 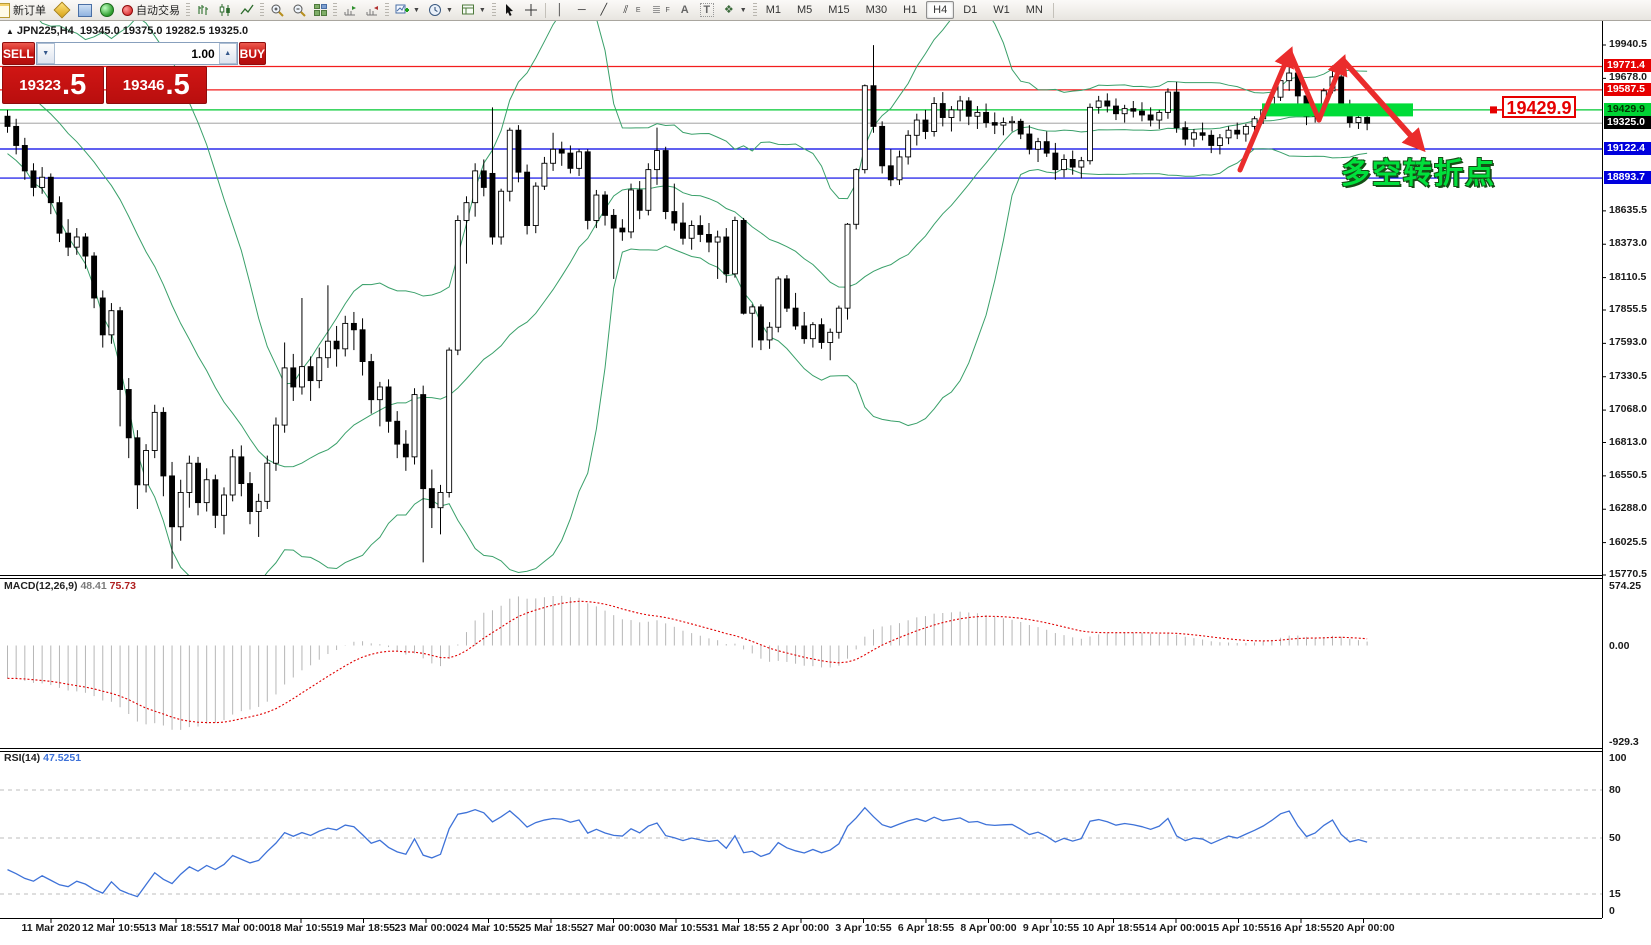 What do you see at coordinates (1238, 928) in the screenshot?
I see `time-axis-label: 15 Apr 10:55` at bounding box center [1238, 928].